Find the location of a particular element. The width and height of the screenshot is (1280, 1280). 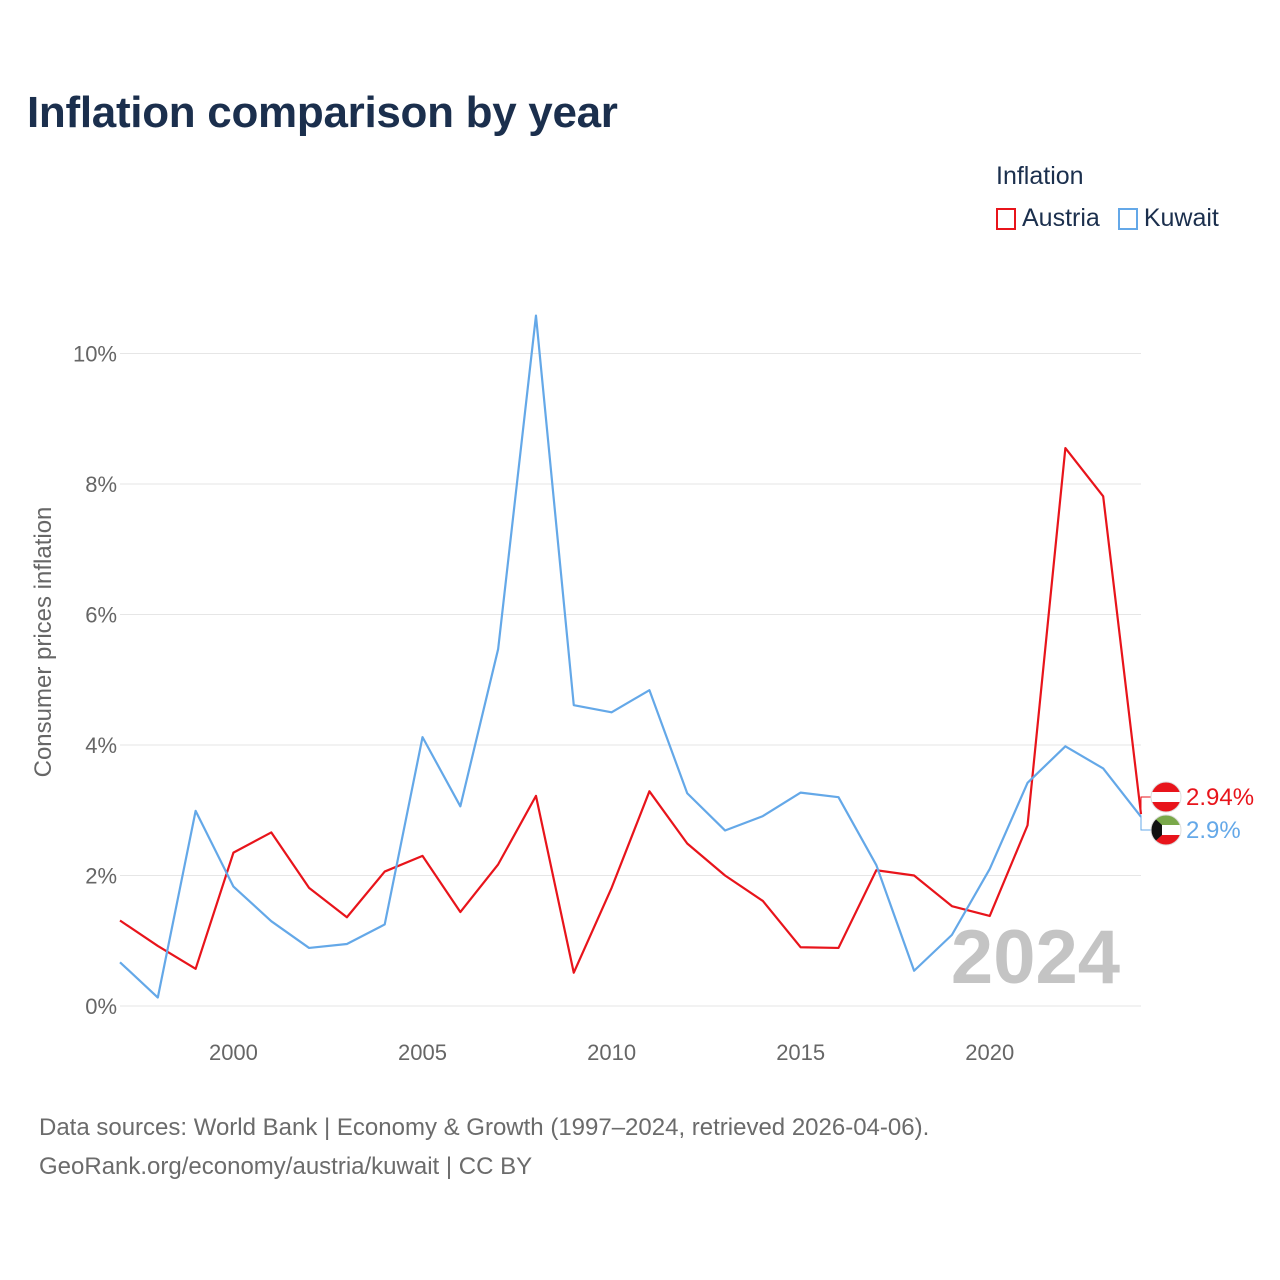

legend-swatch-austria is located at coordinates (1006, 218).